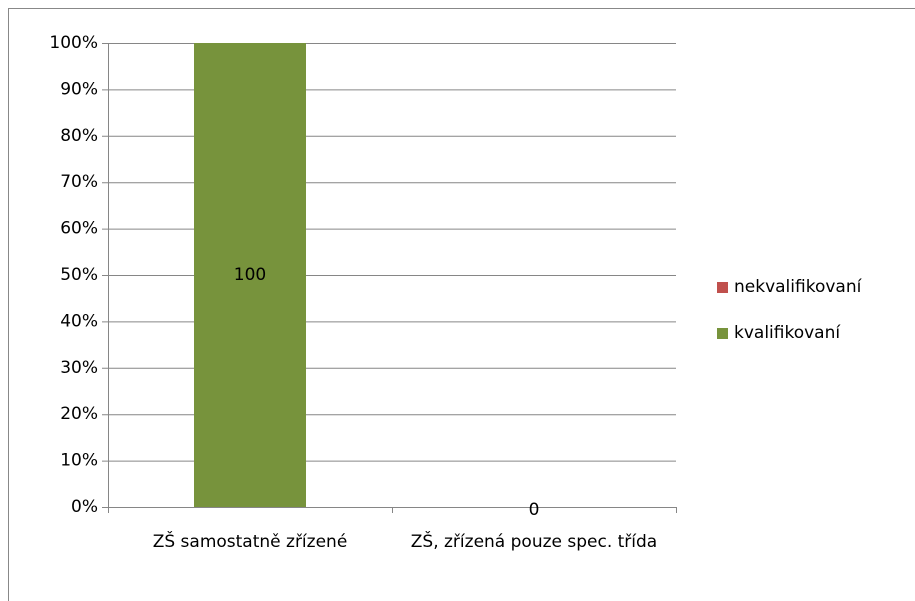 This screenshot has width=915, height=601. Describe the element at coordinates (79, 89) in the screenshot. I see `y-tick-label: 90%` at that location.